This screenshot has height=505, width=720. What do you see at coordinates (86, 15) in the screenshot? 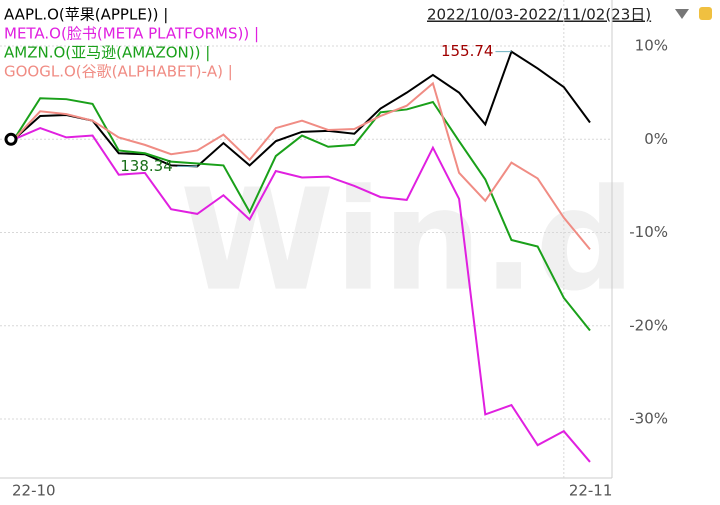
I see `legend-entry: AAPL.O(苹果(APPLE)) |` at bounding box center [86, 15].